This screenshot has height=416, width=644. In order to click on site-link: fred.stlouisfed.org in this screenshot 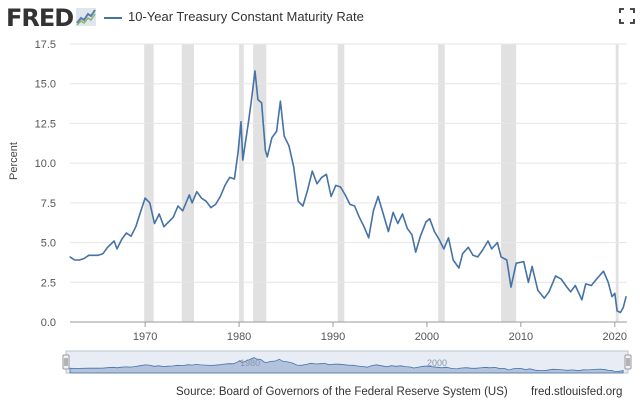, I will do `click(577, 392)`.